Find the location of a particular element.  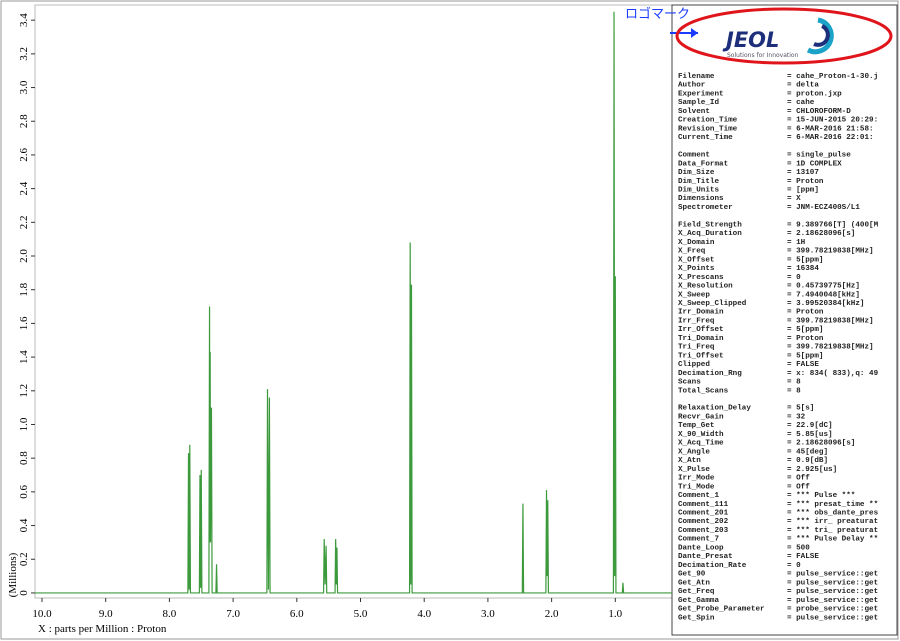

parameter-value: = *** Pulse Delay ** is located at coordinates (832, 540).